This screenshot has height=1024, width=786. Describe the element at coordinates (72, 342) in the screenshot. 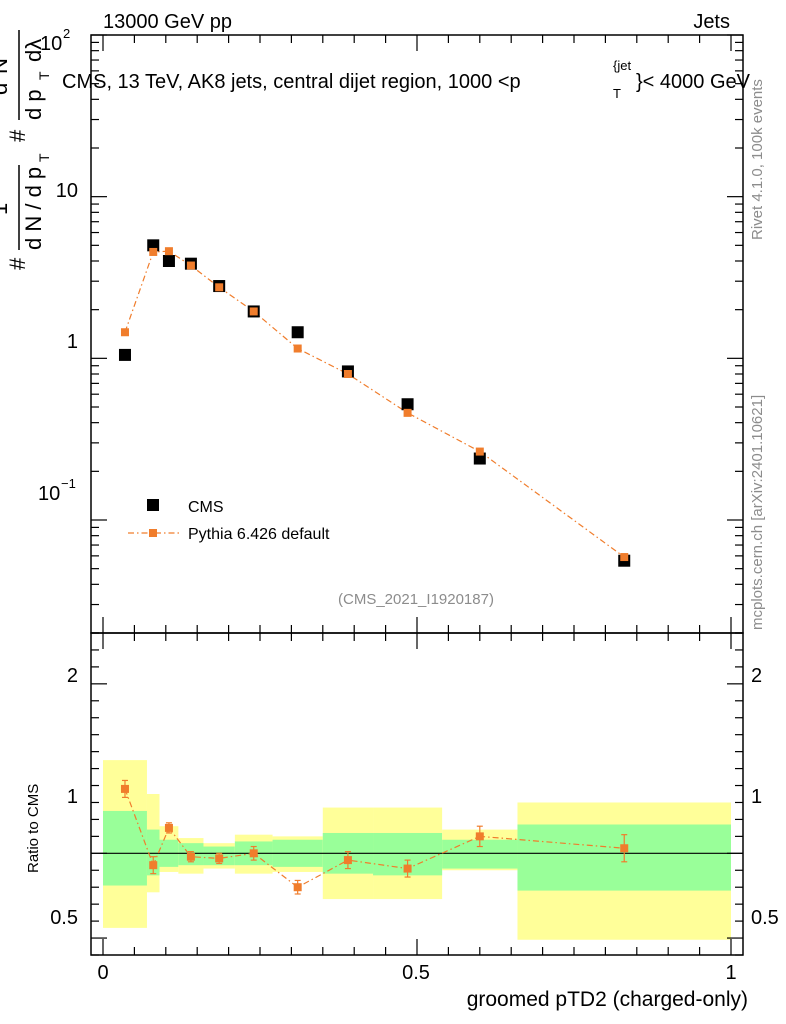

I see `main-y-tick-1: 1` at that location.